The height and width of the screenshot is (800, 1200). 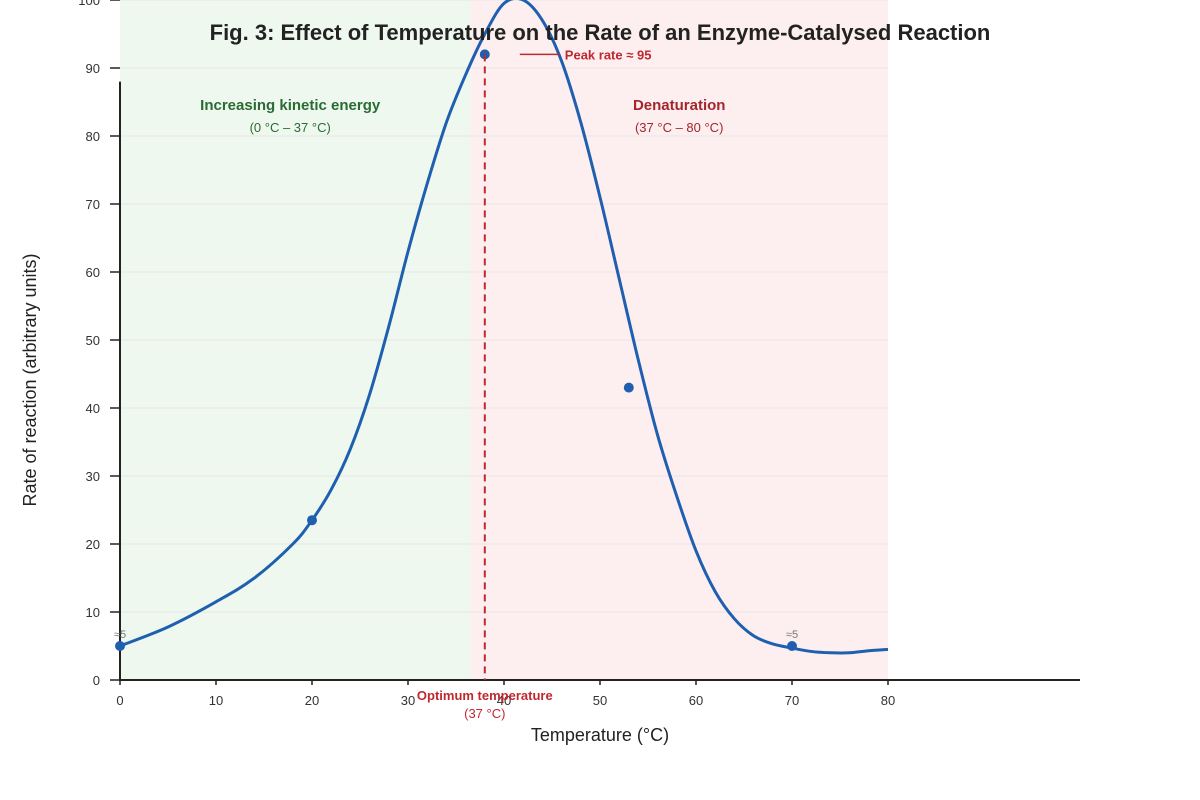 What do you see at coordinates (93, 476) in the screenshot?
I see `y-tick-label-30: 30` at bounding box center [93, 476].